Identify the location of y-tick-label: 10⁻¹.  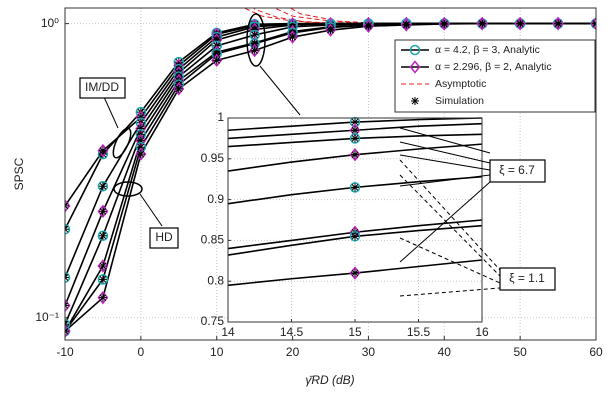
(47, 317).